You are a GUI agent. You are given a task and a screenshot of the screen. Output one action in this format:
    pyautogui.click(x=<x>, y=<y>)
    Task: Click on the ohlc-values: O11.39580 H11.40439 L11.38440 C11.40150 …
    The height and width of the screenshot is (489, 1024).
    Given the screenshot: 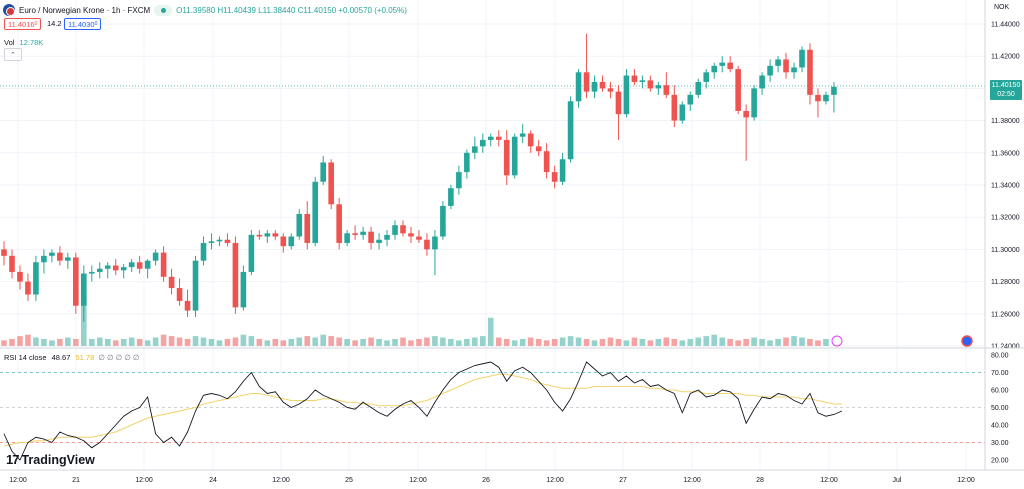 What is the action you would take?
    pyautogui.click(x=291, y=10)
    